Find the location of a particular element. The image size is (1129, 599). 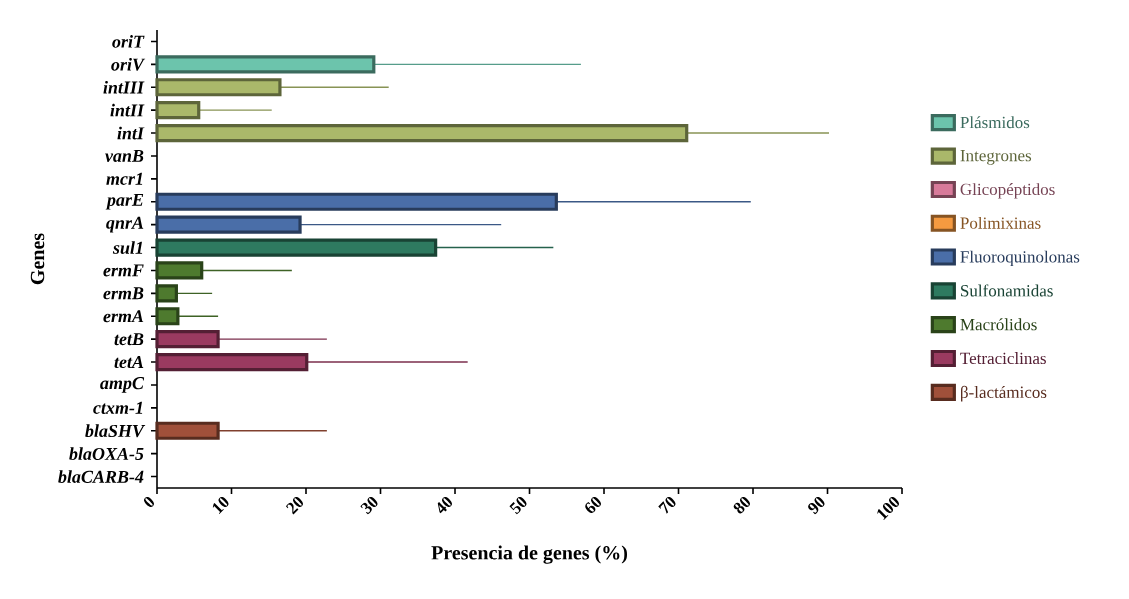

y-axis-title: Genes is located at coordinates (37, 259).